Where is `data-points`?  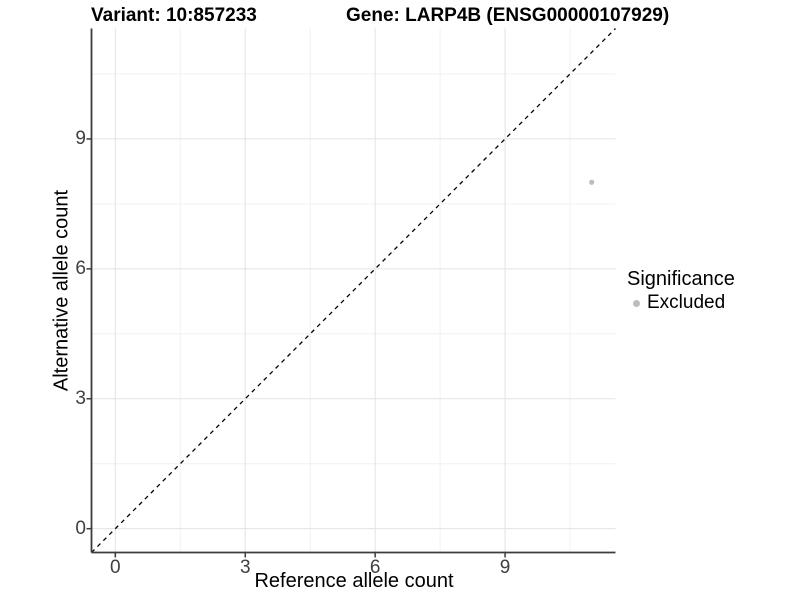
data-points is located at coordinates (592, 182).